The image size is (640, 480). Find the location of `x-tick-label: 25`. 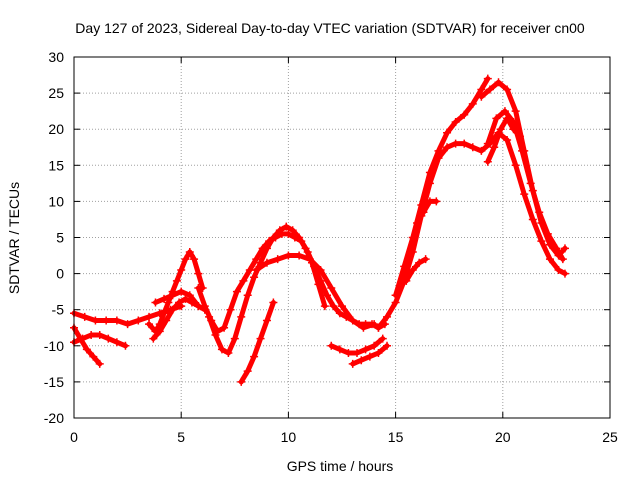

x-tick-label: 25 is located at coordinates (610, 437).